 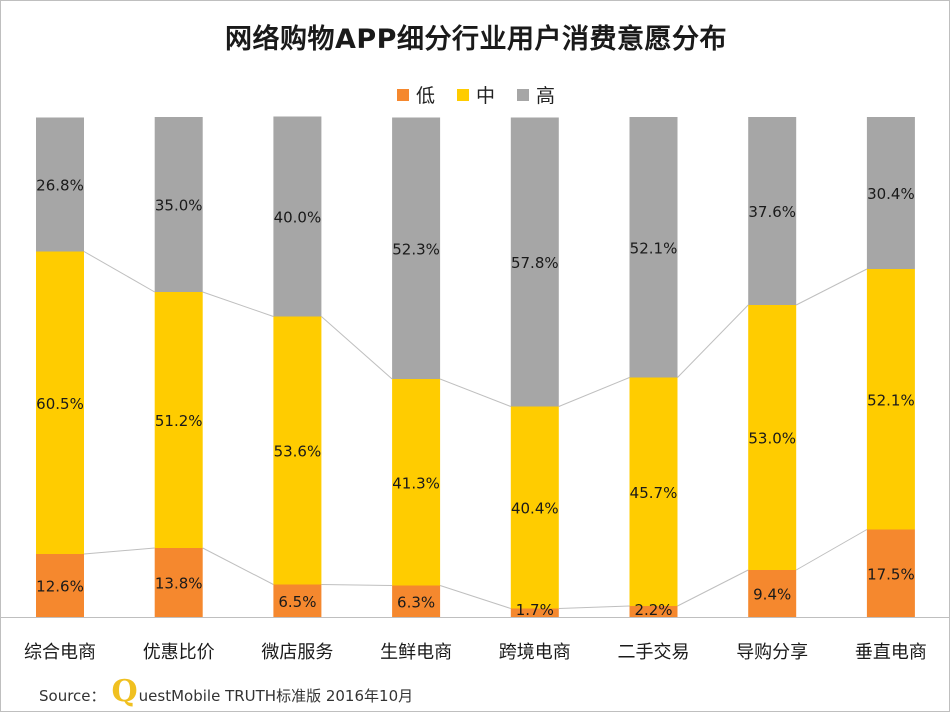 I want to click on category-label: 微店服务, so click(x=297, y=652).